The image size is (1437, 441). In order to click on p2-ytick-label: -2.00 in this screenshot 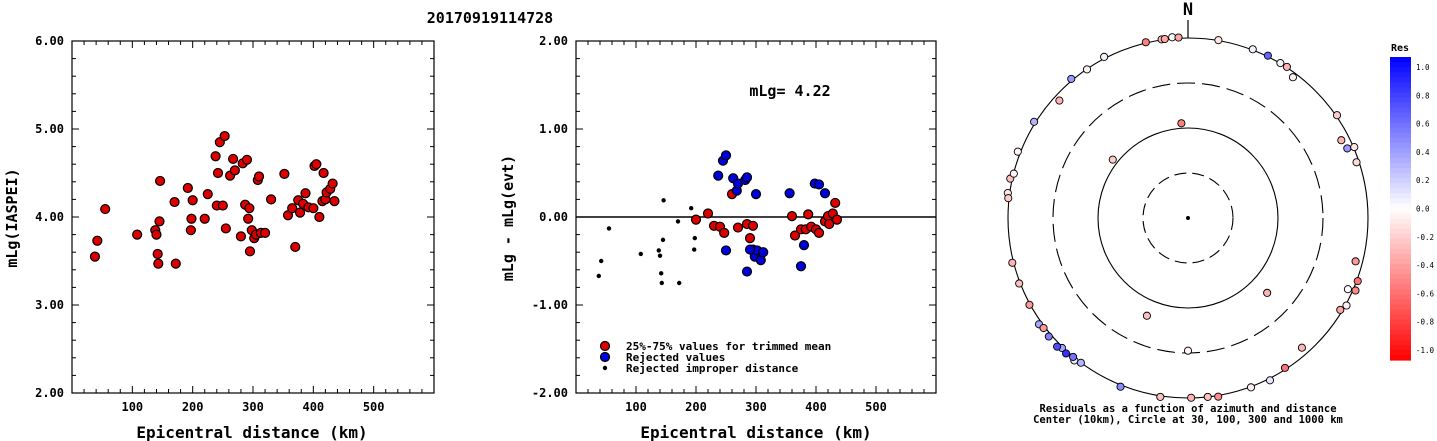, I will do `click(550, 393)`.